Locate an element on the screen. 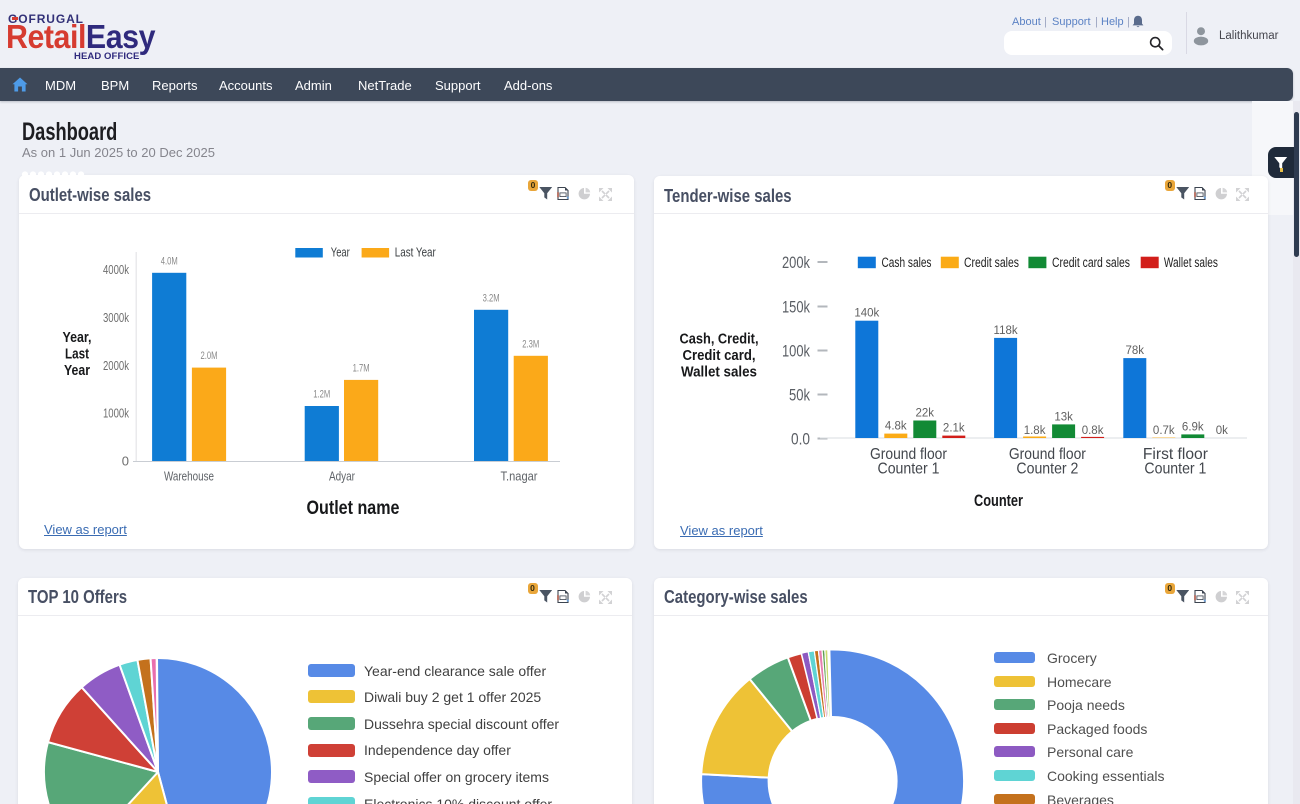 This screenshot has height=804, width=1300. svg-text: 22k is located at coordinates (925, 414).